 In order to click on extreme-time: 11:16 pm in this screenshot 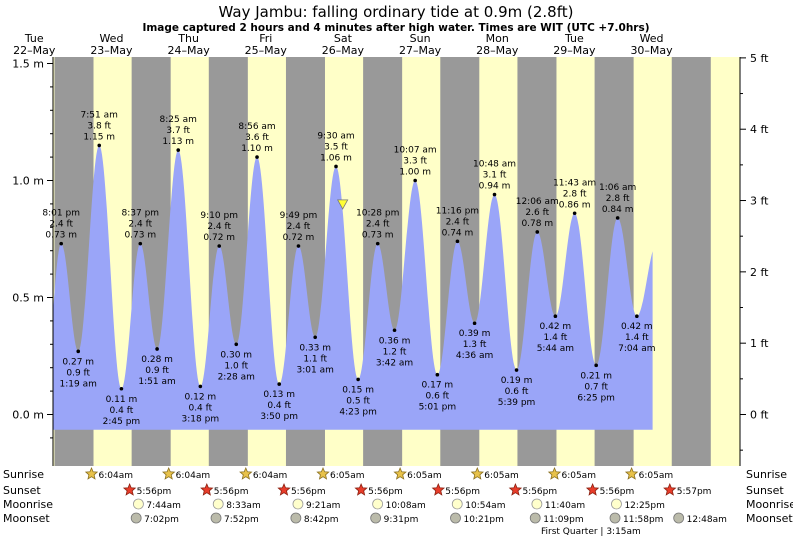, I will do `click(457, 211)`.